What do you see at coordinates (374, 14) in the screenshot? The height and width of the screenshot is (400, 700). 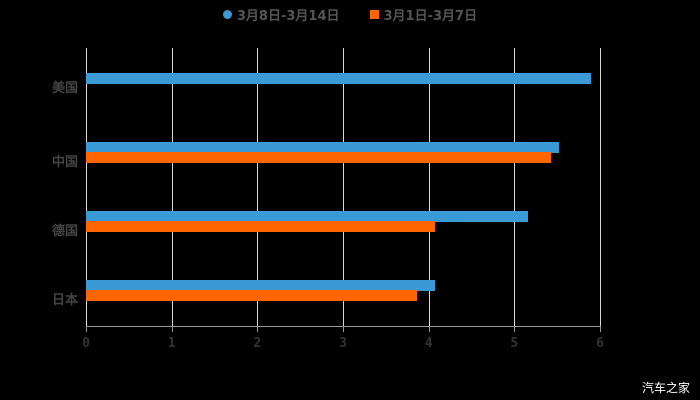 I see `legend-square-icon` at bounding box center [374, 14].